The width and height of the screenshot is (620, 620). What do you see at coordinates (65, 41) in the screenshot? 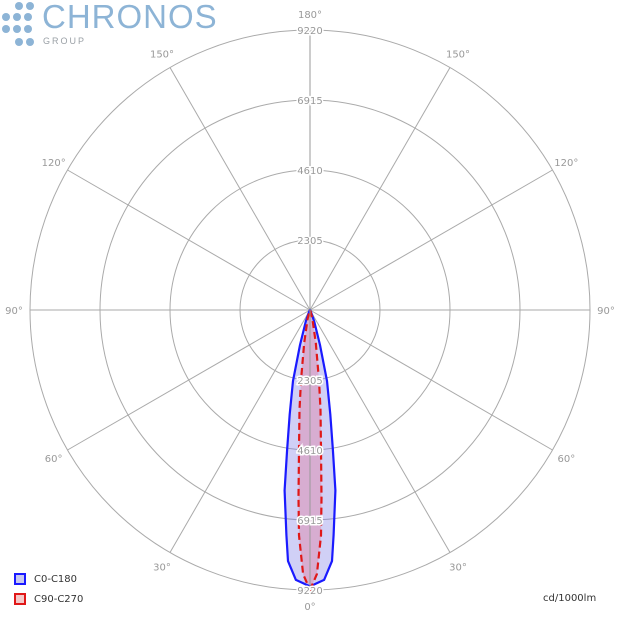
I see `logo-sub: GROUP` at bounding box center [65, 41].